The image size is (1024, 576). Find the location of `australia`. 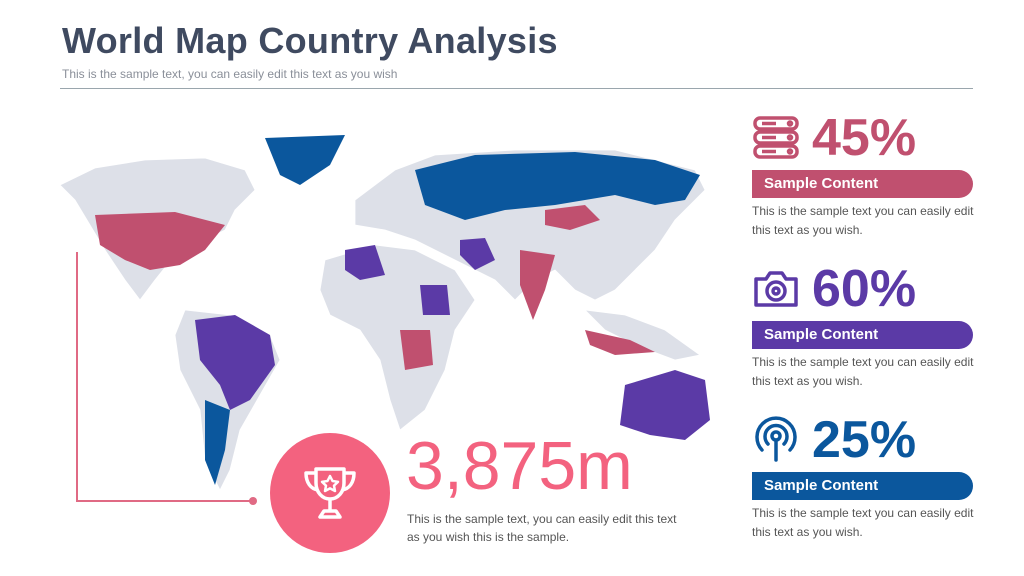

australia is located at coordinates (665, 405).